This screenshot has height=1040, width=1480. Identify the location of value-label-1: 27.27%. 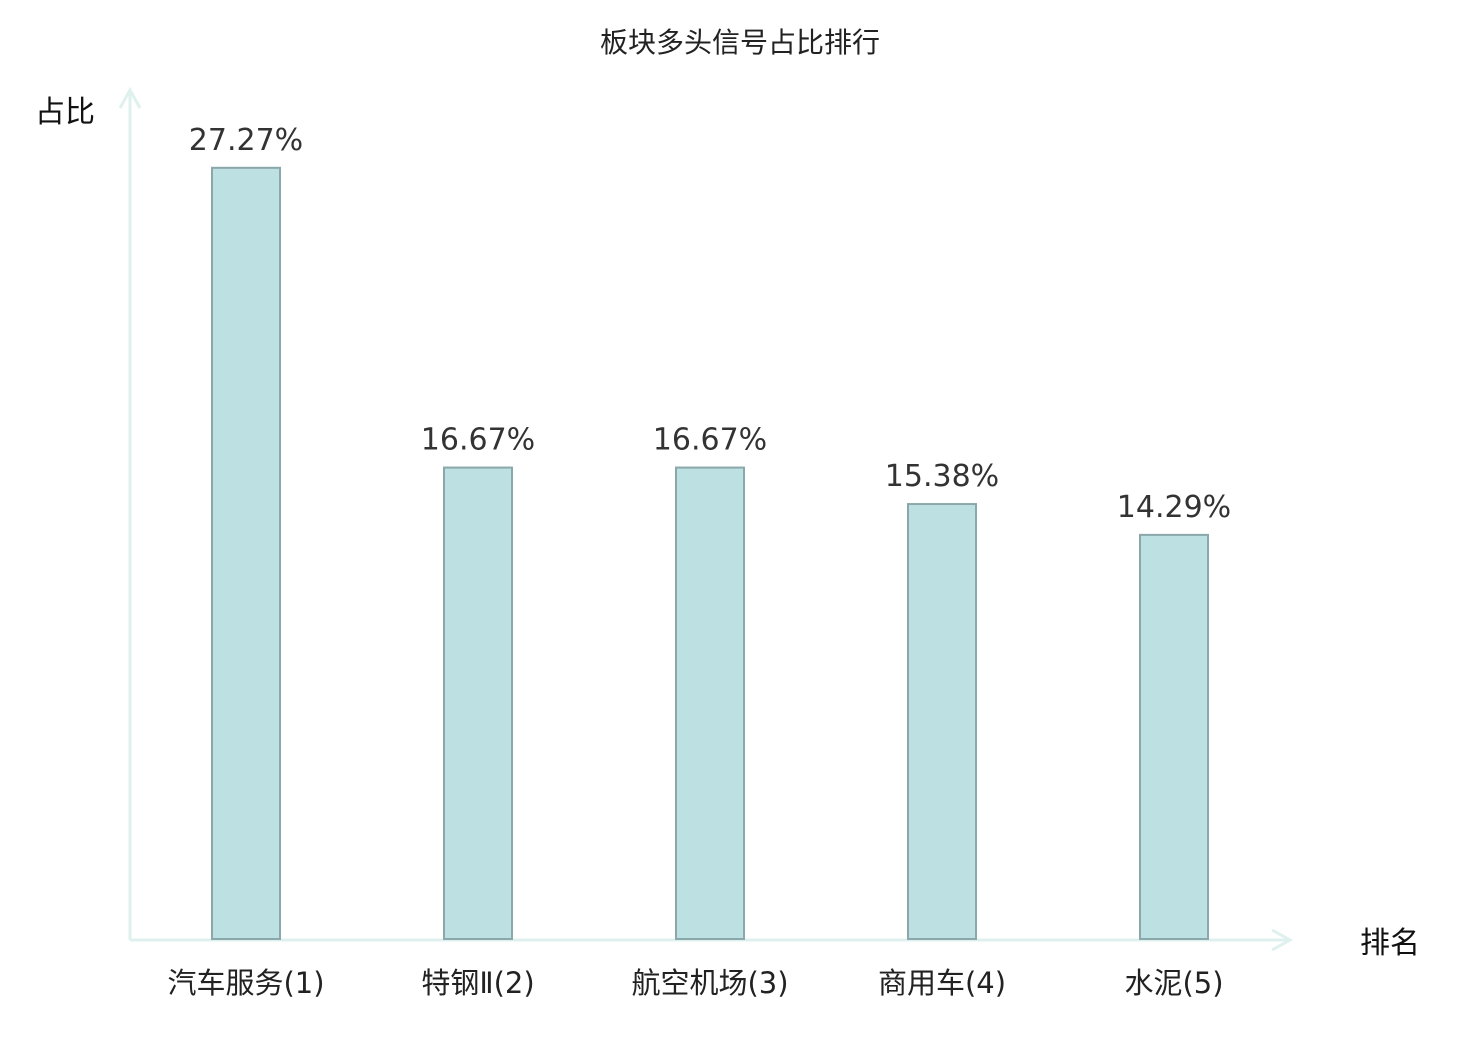
(246, 140).